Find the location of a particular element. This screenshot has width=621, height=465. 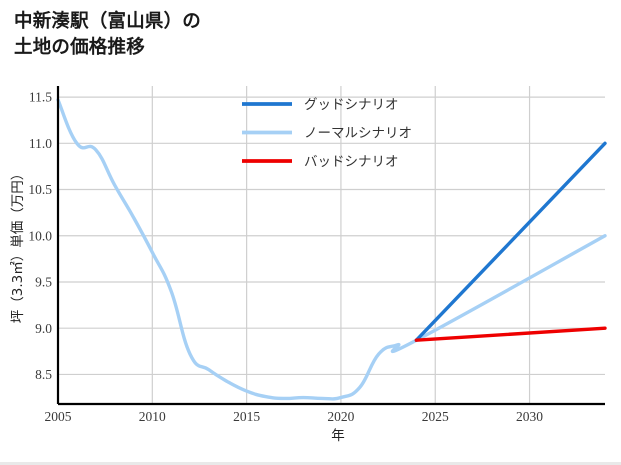

x-tick-label: 2025 is located at coordinates (435, 416).